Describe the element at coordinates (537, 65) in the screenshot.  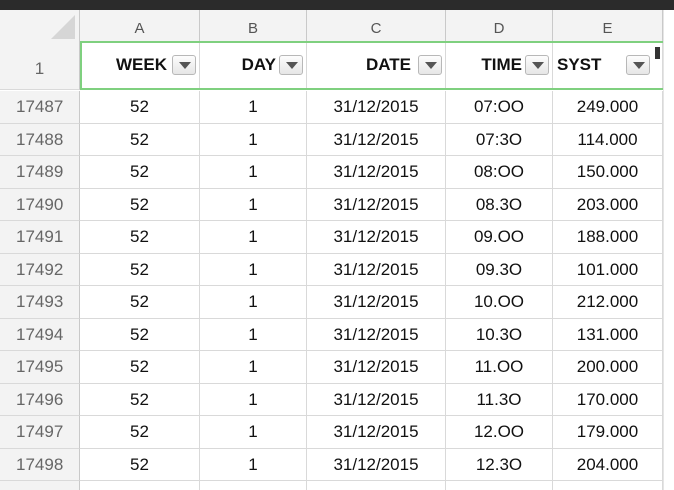
I see `filter-button-time` at that location.